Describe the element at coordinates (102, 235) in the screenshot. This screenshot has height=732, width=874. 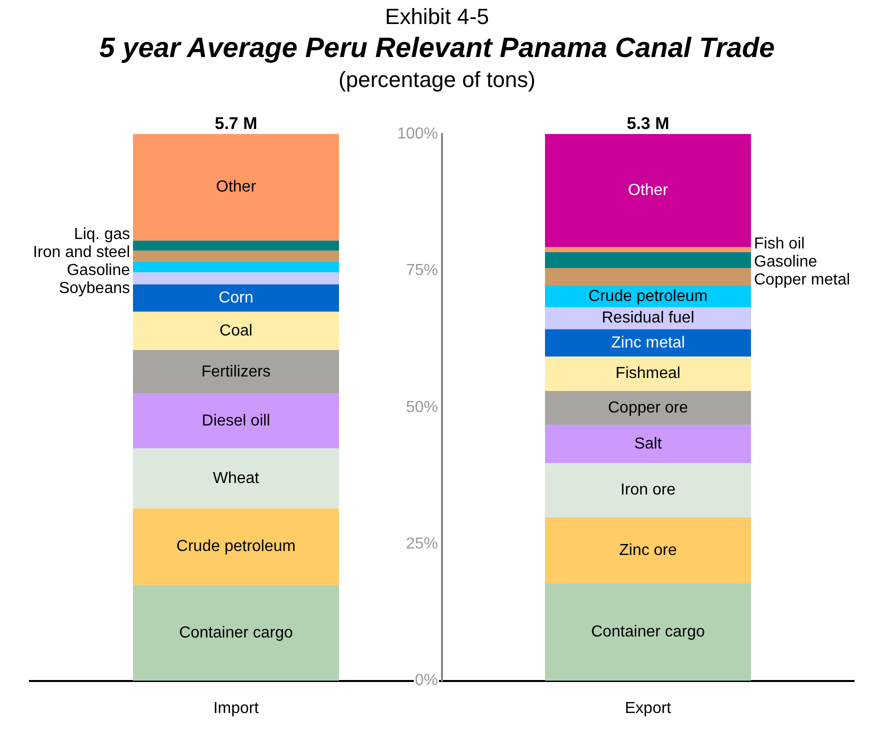
I see `series-label: Liq. gas` at that location.